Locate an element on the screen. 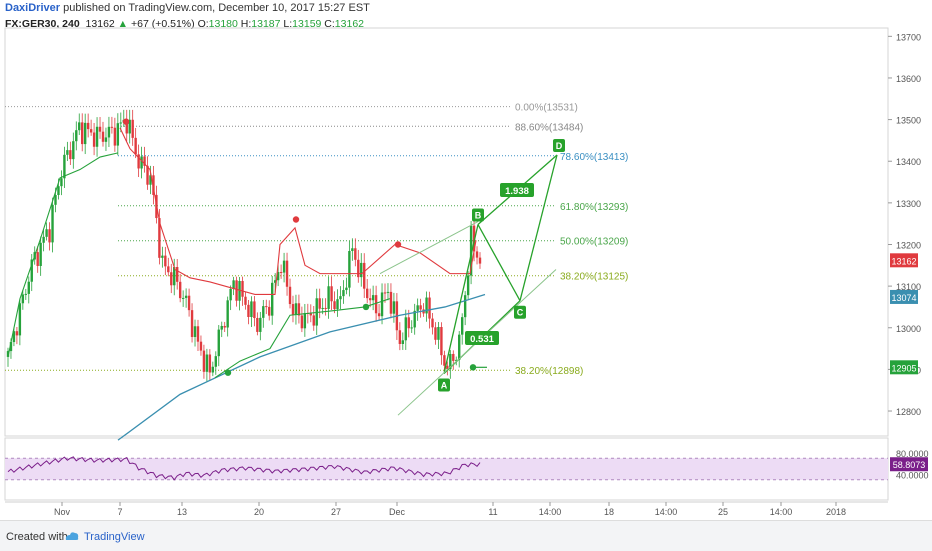  x-tick-label: 27 is located at coordinates (336, 512).